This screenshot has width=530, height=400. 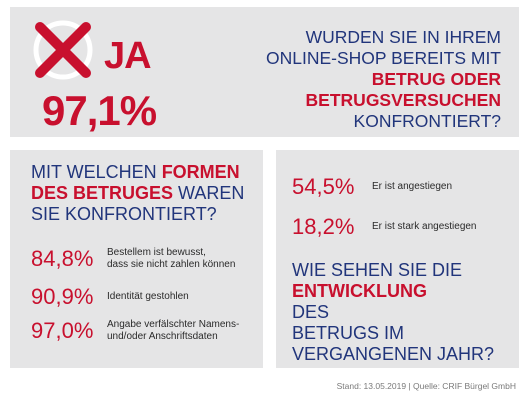 What do you see at coordinates (99, 110) in the screenshot?
I see `answer-percent: 97,1%` at bounding box center [99, 110].